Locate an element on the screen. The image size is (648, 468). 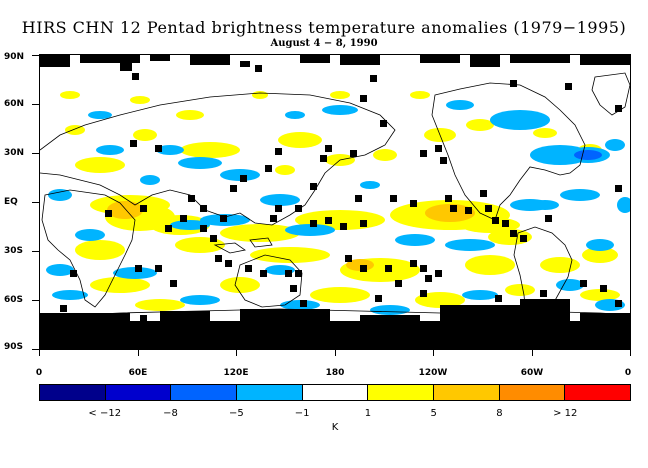
lat-label-90n: 90N is located at coordinates (14, 57).